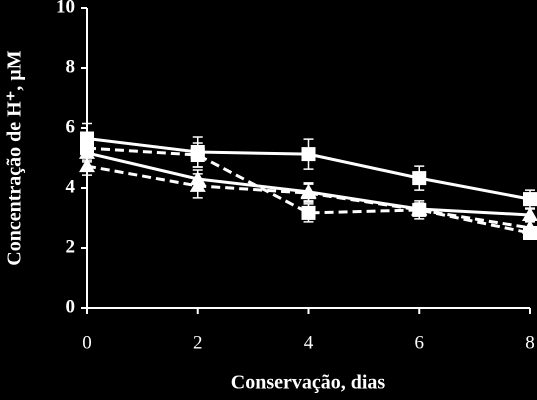 The width and height of the screenshot is (537, 400). Describe the element at coordinates (308, 383) in the screenshot. I see `x-axis-title: Conservação, dias` at that location.